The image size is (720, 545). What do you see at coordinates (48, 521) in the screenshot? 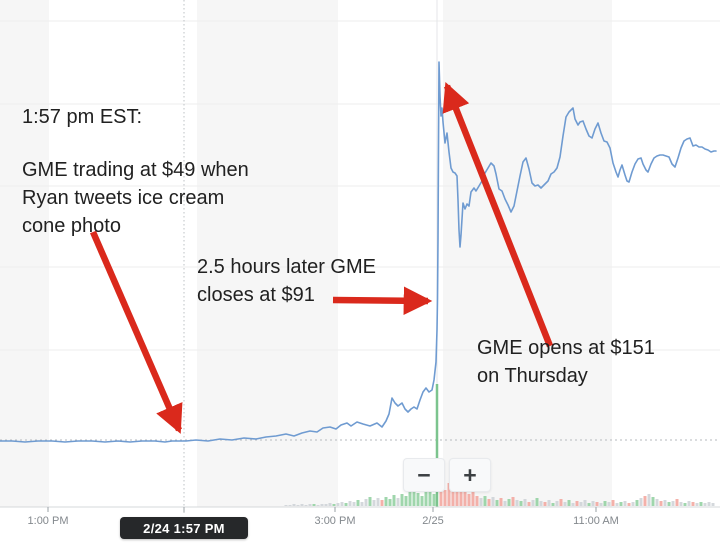
I see `x-axis-label-1pm: 1:00 PM` at bounding box center [48, 521].